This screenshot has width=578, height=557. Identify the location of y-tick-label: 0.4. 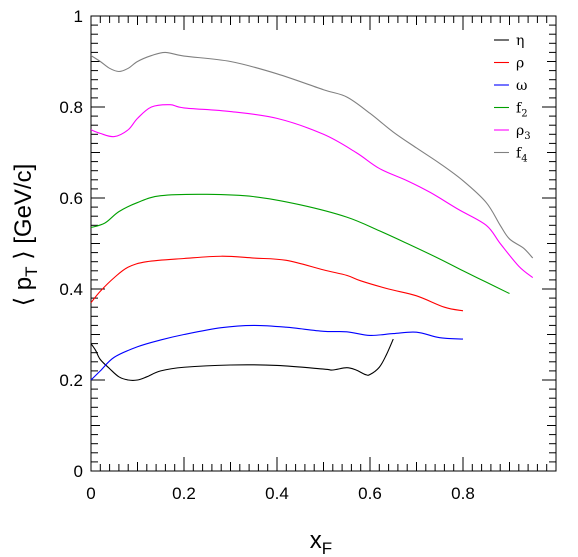
(71, 289).